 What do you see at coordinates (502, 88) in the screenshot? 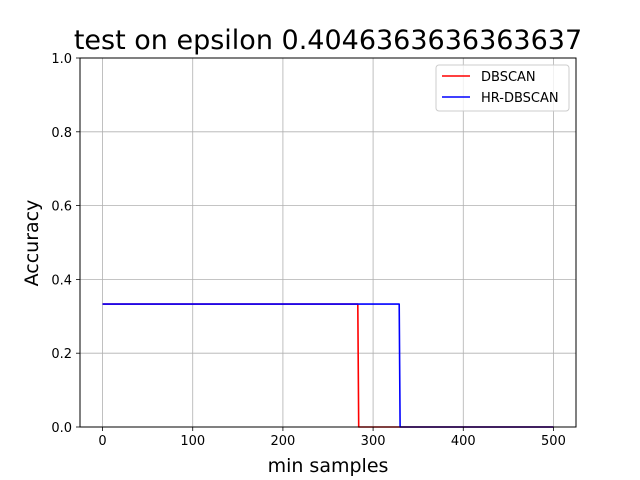
I see `legend: DBSCAN HR-DBSCAN` at bounding box center [502, 88].